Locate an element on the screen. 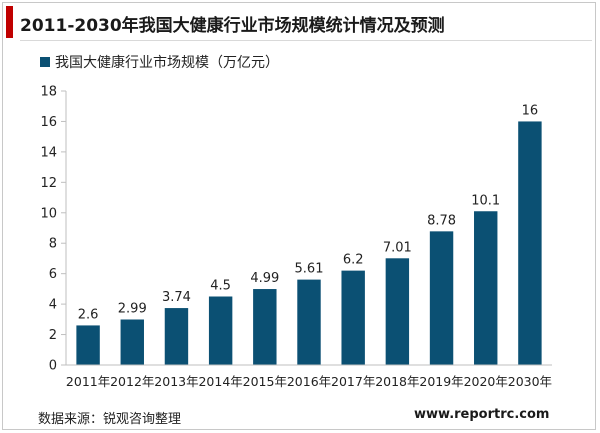 The height and width of the screenshot is (433, 600). y-axis: 0 2 4 6 8 10 12 14 16 18 is located at coordinates (53, 229).